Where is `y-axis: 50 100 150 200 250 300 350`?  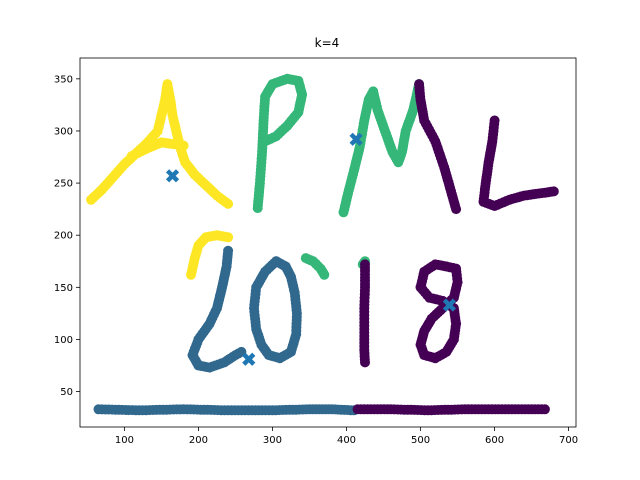 y-axis: 50 100 150 200 250 300 350 is located at coordinates (67, 236).